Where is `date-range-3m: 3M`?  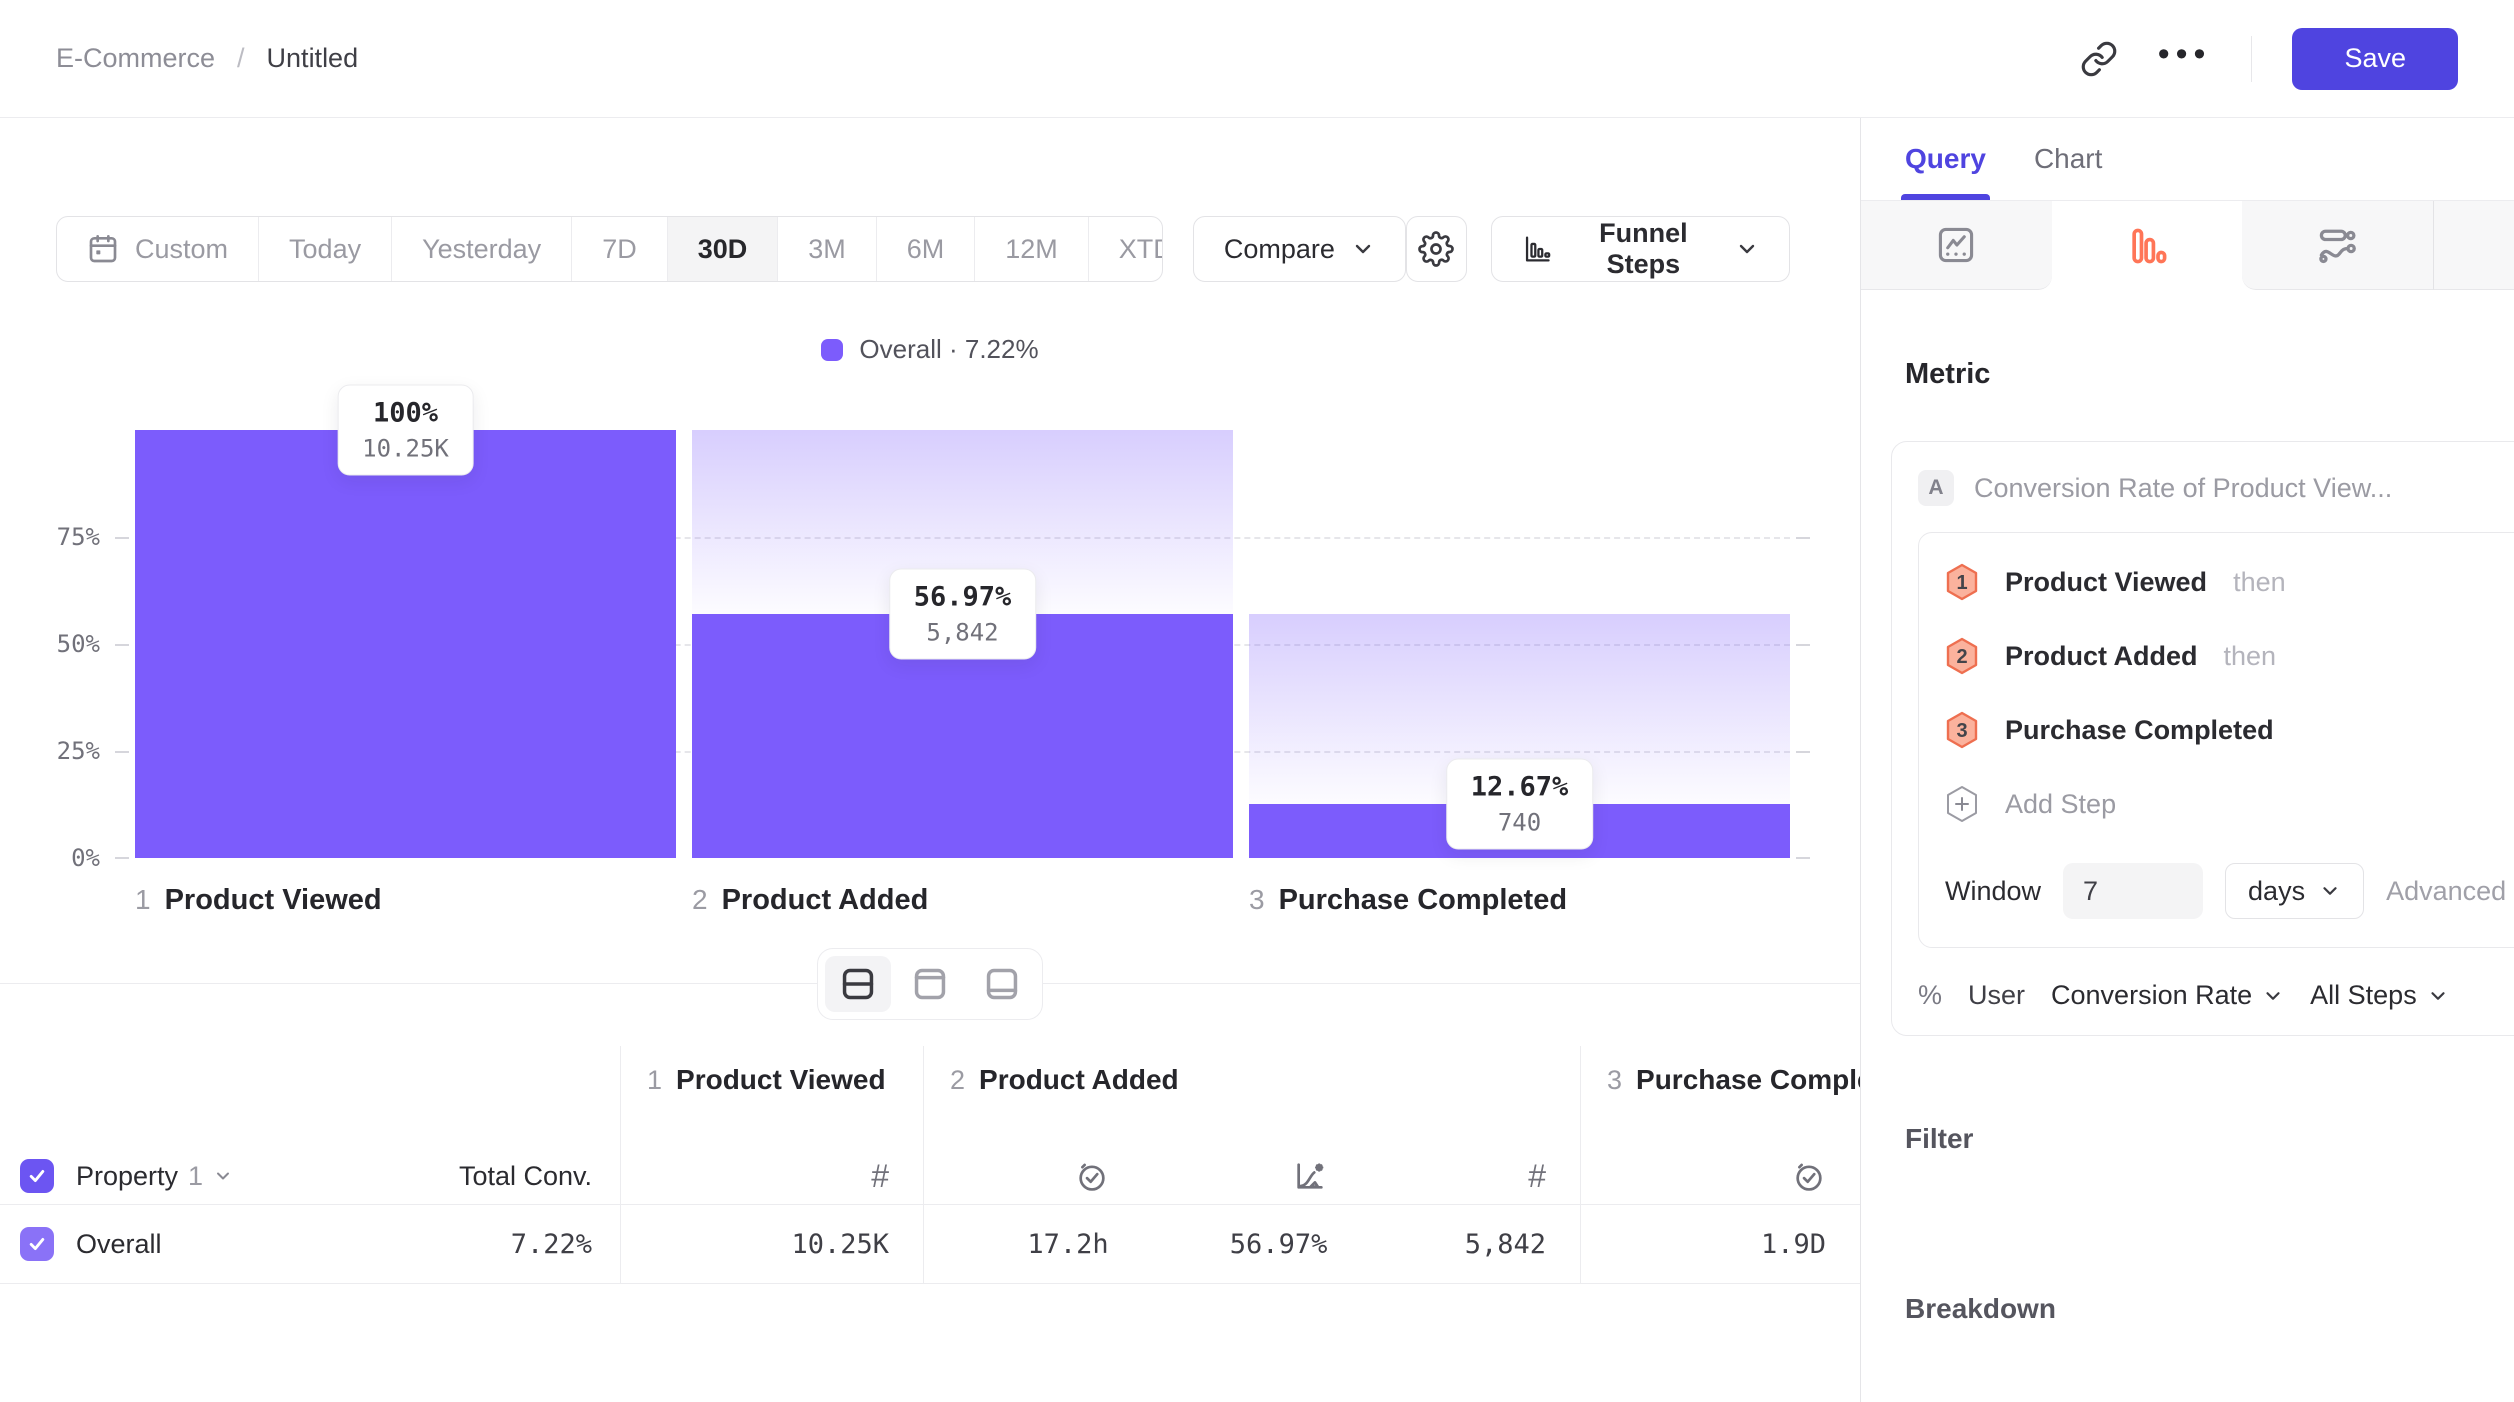
date-range-3m: 3M is located at coordinates (826, 249).